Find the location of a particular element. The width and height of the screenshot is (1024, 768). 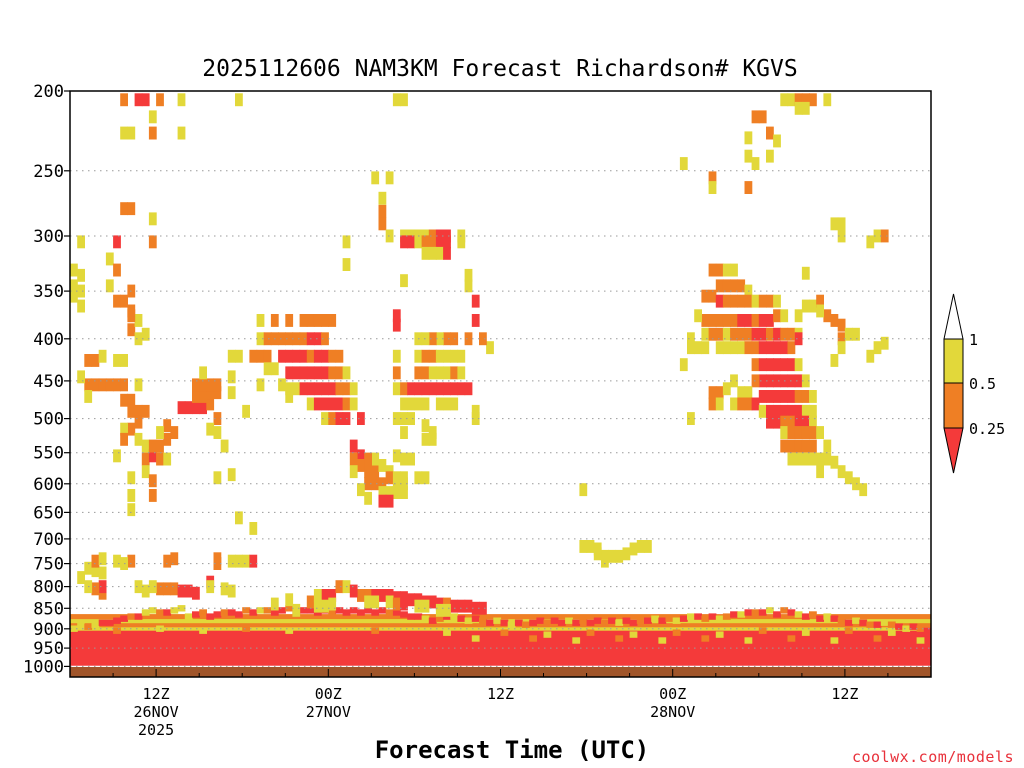

color-legend: 1 0.5 0.25 is located at coordinates (974, 383).